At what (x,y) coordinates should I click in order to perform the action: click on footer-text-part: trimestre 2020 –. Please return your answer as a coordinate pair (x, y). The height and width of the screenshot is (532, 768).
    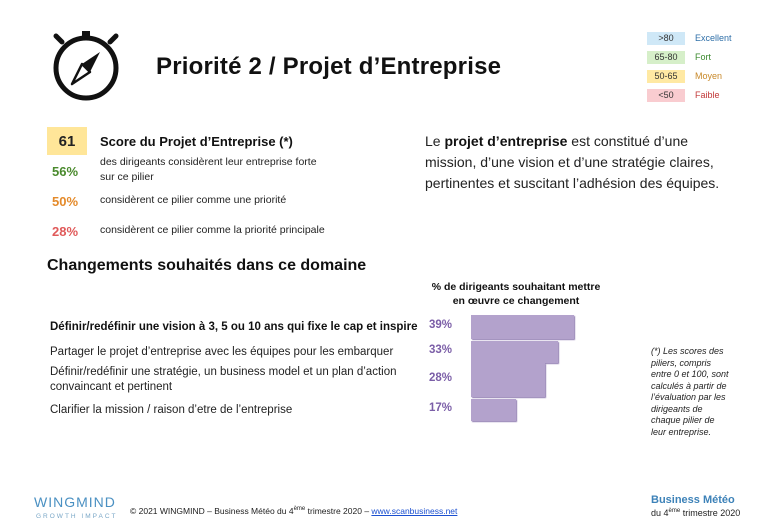
    Looking at the image, I should click on (338, 511).